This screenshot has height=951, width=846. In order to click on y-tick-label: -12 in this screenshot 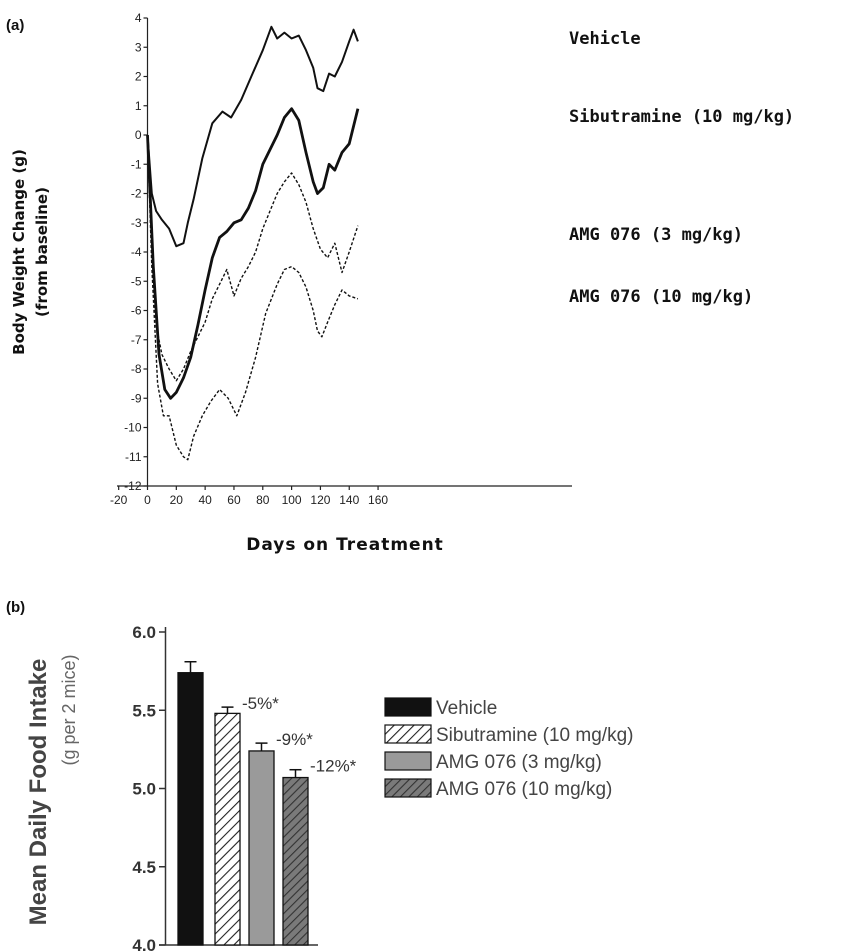, I will do `click(133, 486)`.